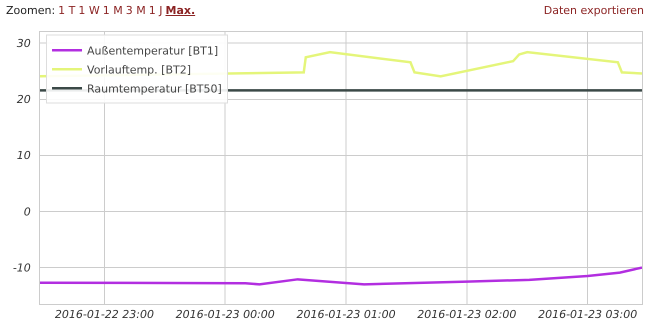 The image size is (650, 330). I want to click on legend-label: Raumtemperatur [BT50], so click(154, 89).